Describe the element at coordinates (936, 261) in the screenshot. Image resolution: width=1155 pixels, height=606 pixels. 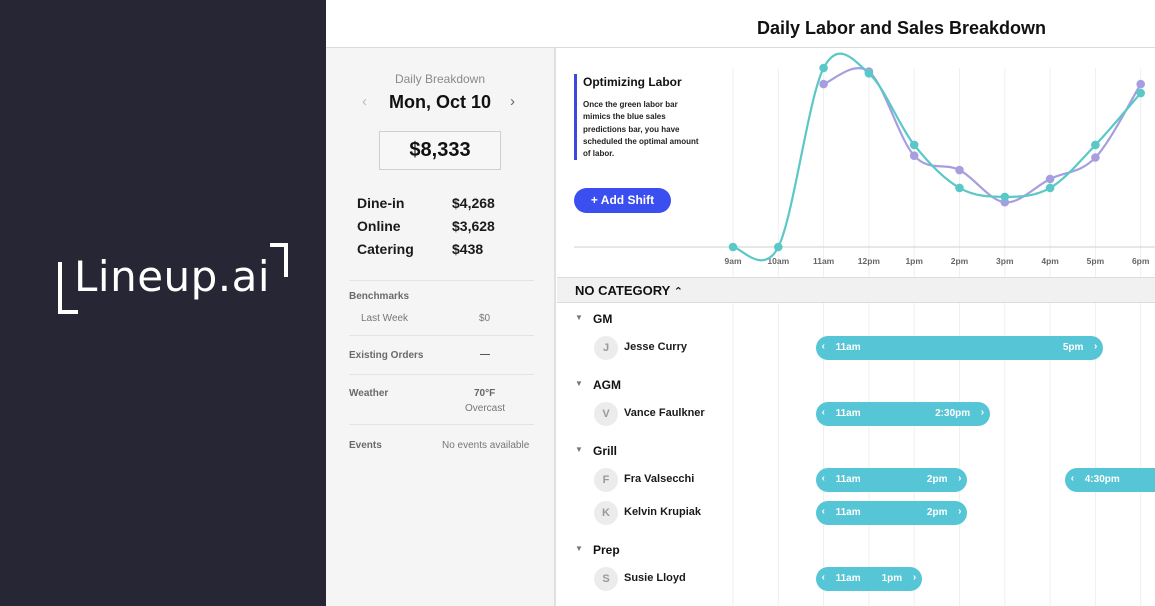
I see `x-axis-ticks: 9am 10am 11am 12pm 1pm 2pm 3pm 4pm 5pm 6pm` at that location.